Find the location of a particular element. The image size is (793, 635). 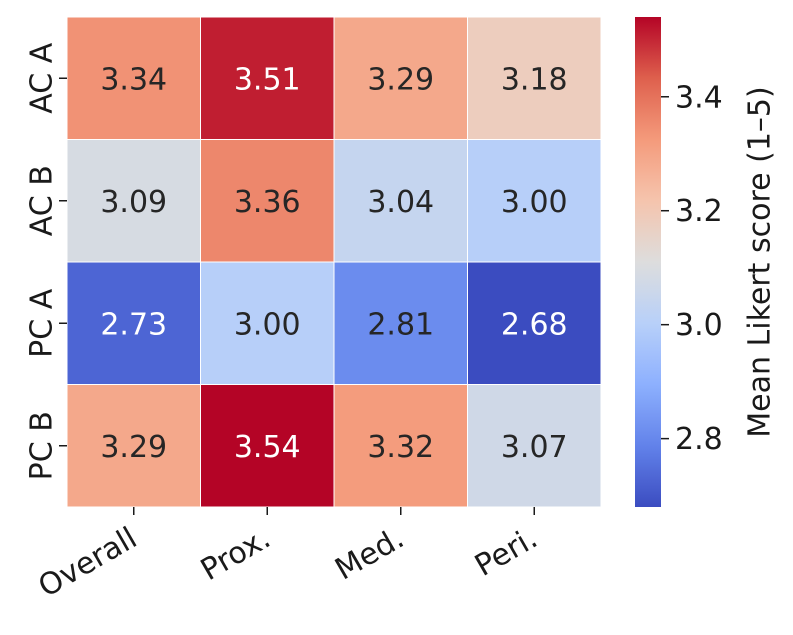

cell-value-label: 3.04 is located at coordinates (400, 202).